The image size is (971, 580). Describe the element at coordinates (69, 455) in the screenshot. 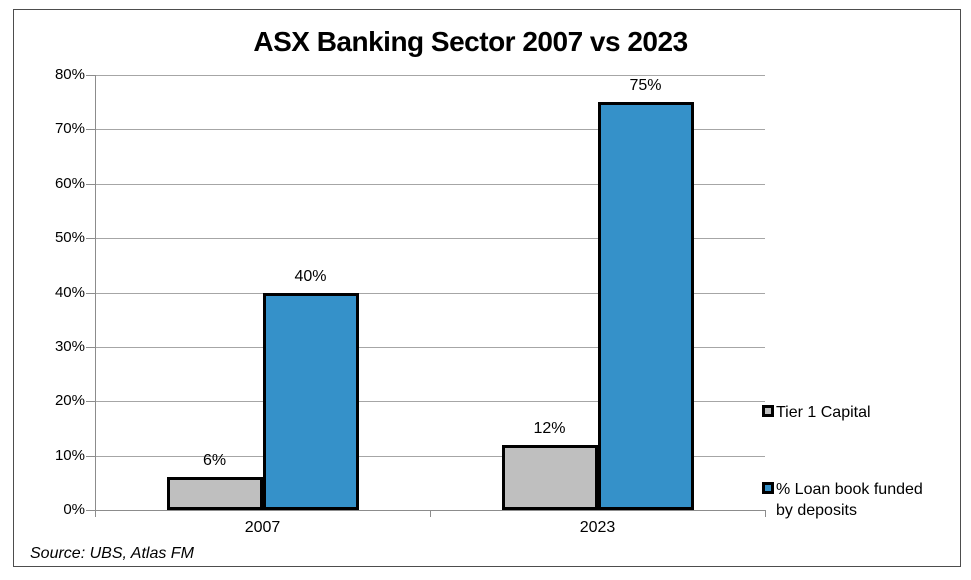

I see `y-axis-label: 10%` at that location.